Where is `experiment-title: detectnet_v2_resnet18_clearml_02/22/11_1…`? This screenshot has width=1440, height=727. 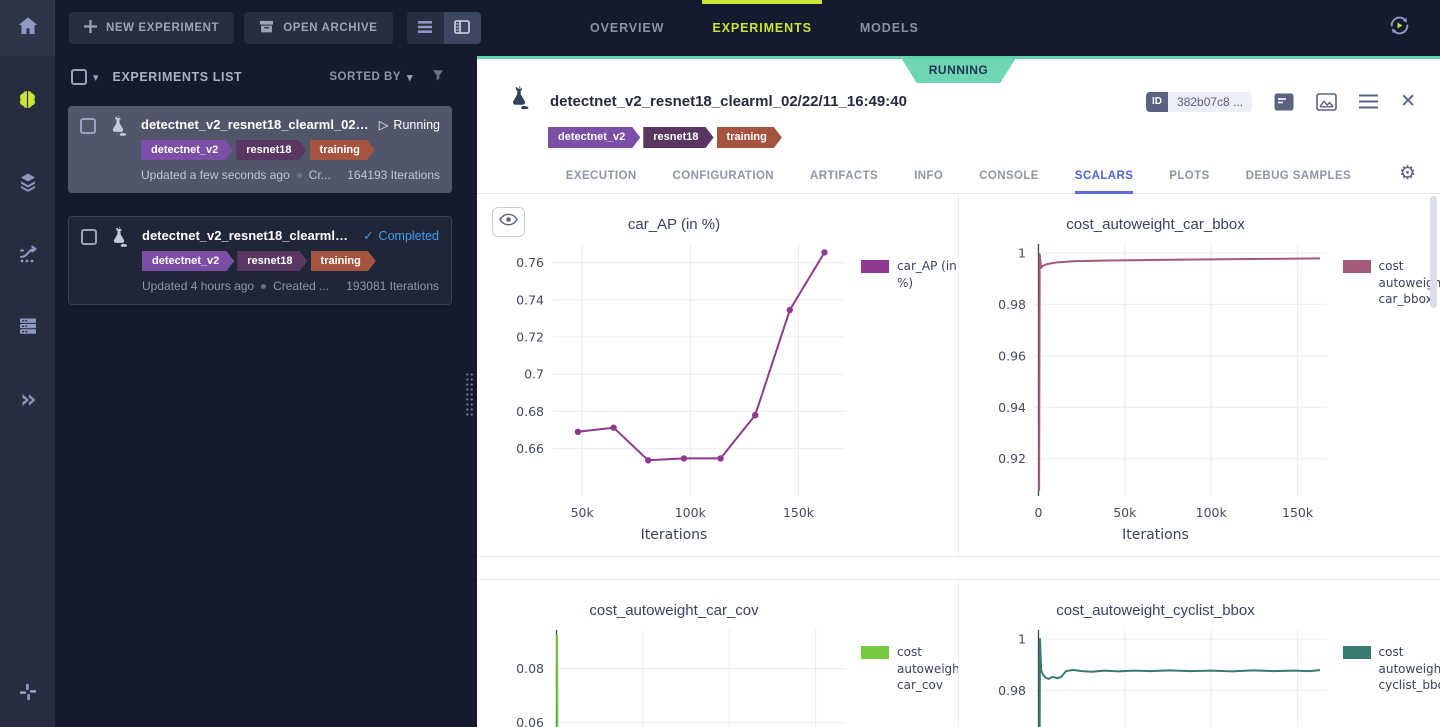
experiment-title: detectnet_v2_resnet18_clearml_02/22/11_1… is located at coordinates (728, 101).